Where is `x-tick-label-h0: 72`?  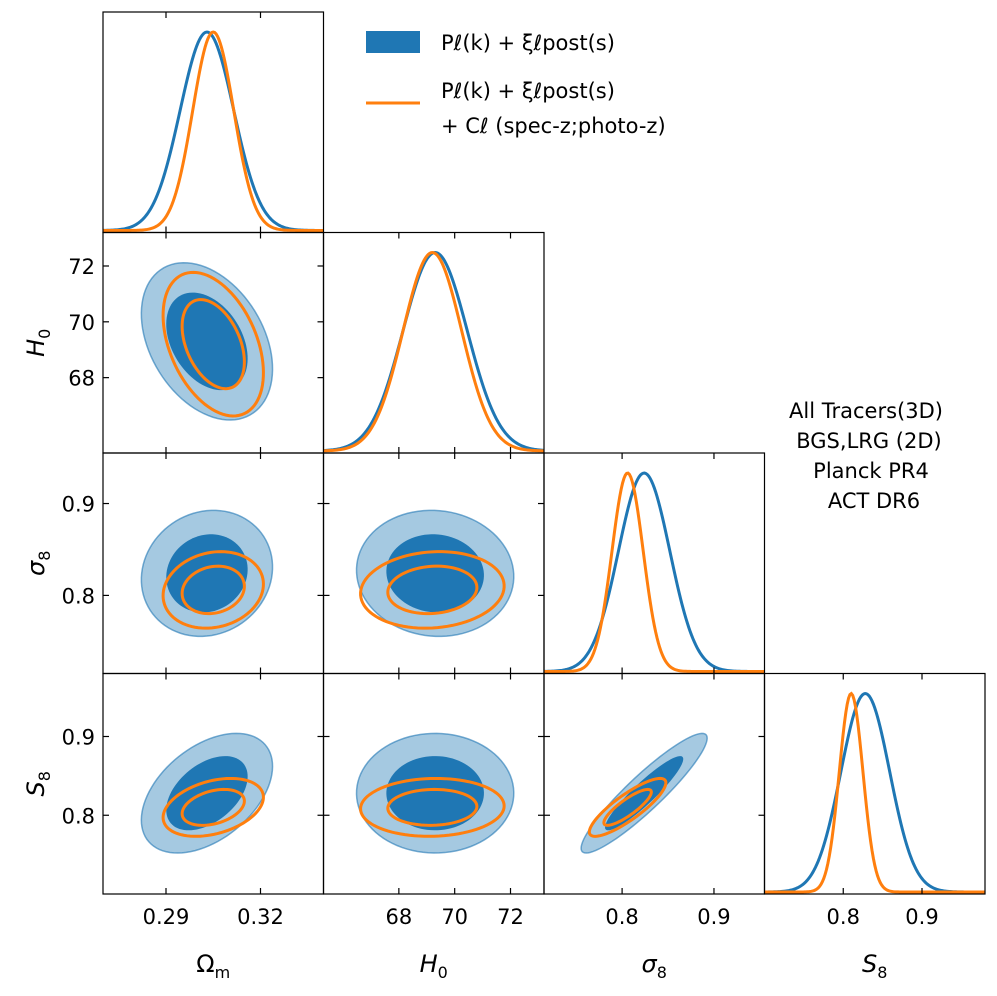
x-tick-label-h0: 72 is located at coordinates (510, 917).